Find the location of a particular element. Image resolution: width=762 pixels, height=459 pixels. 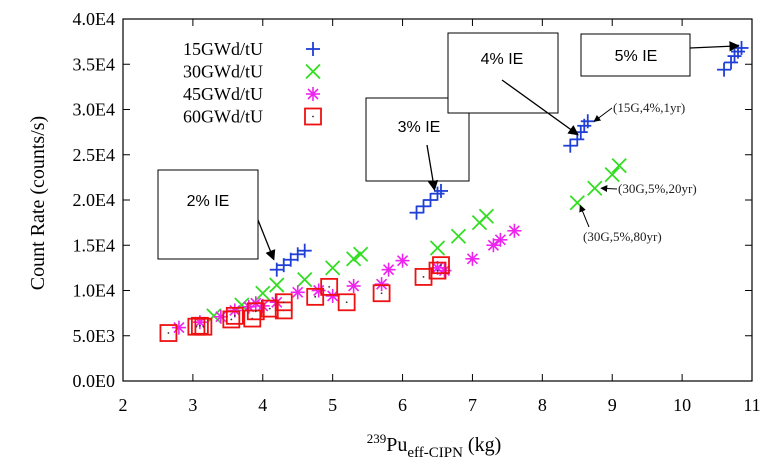

legend-label: 45GWd/tU is located at coordinates (223, 94).